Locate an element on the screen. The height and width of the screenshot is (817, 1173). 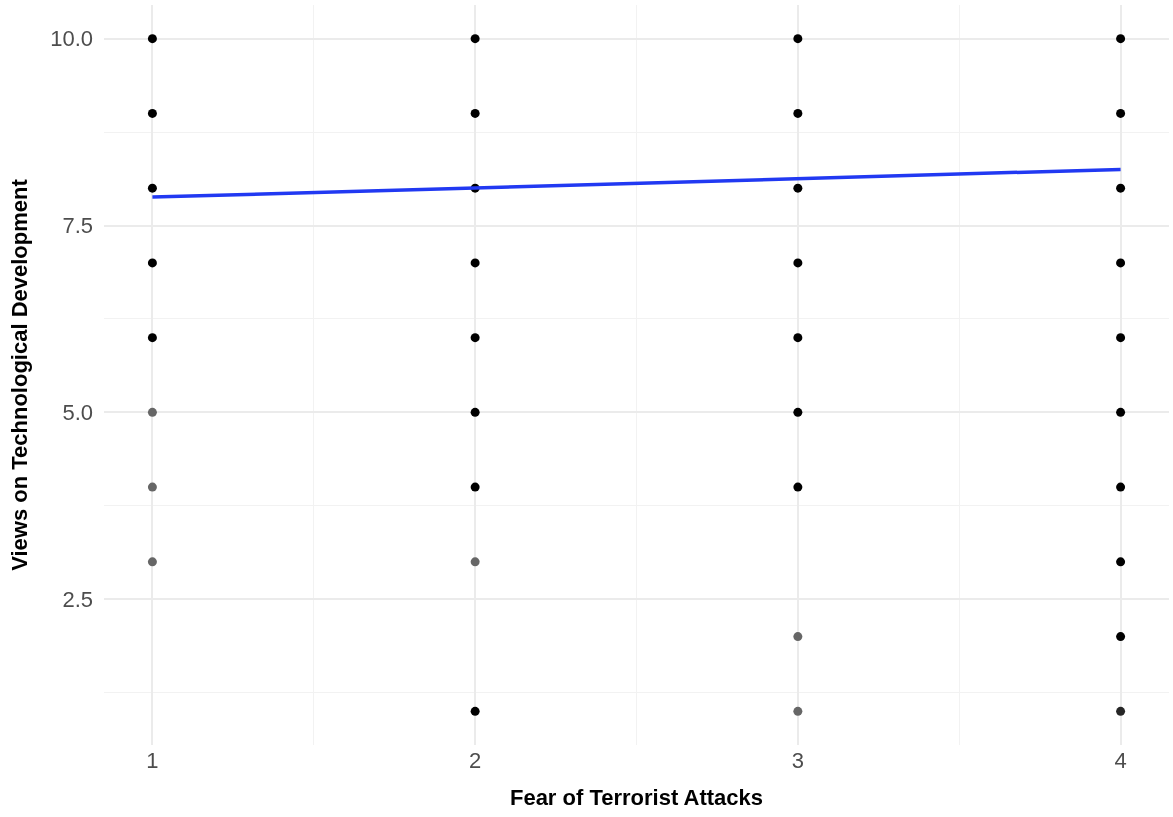
y-tick-label: 7.5 is located at coordinates (77, 226).